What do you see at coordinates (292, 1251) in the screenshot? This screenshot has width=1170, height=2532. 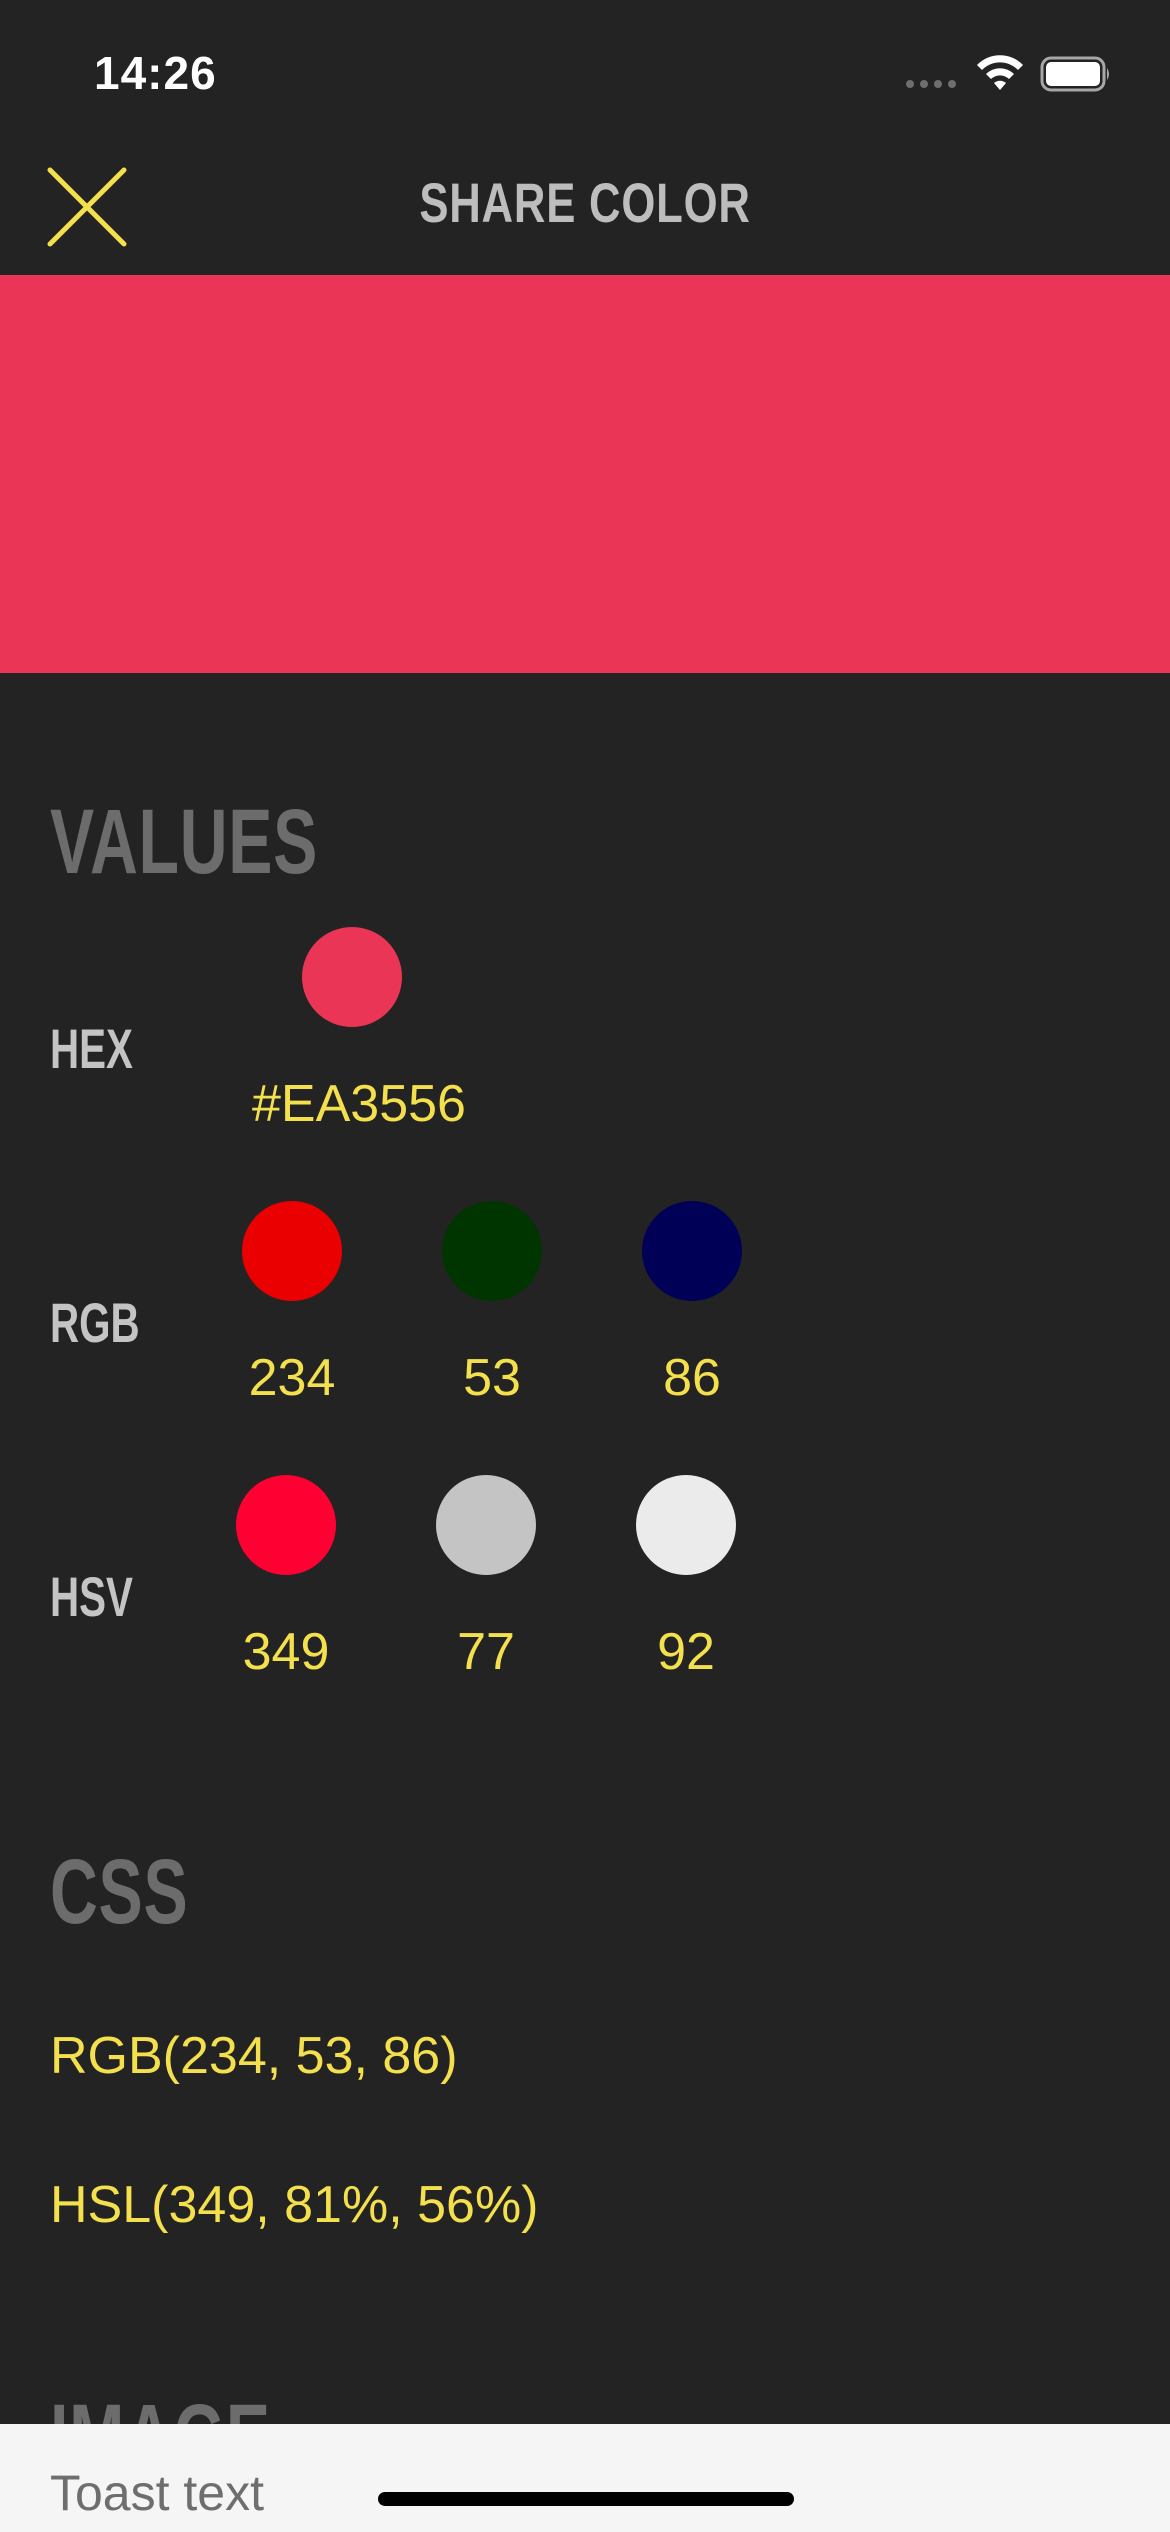 I see `rgb-red-dot` at bounding box center [292, 1251].